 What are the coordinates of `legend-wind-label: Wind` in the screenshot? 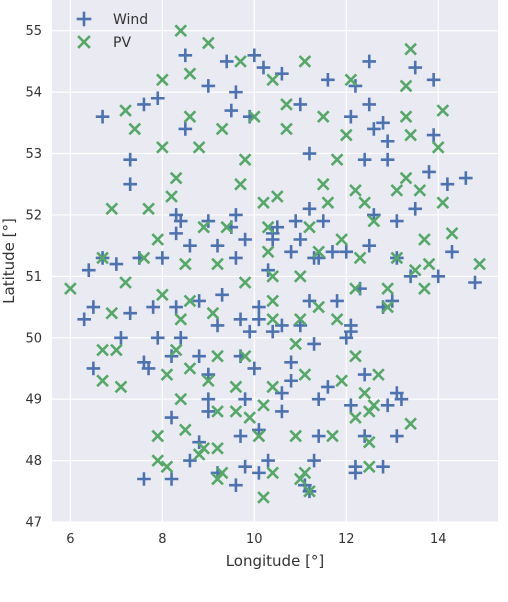 It's located at (130, 20).